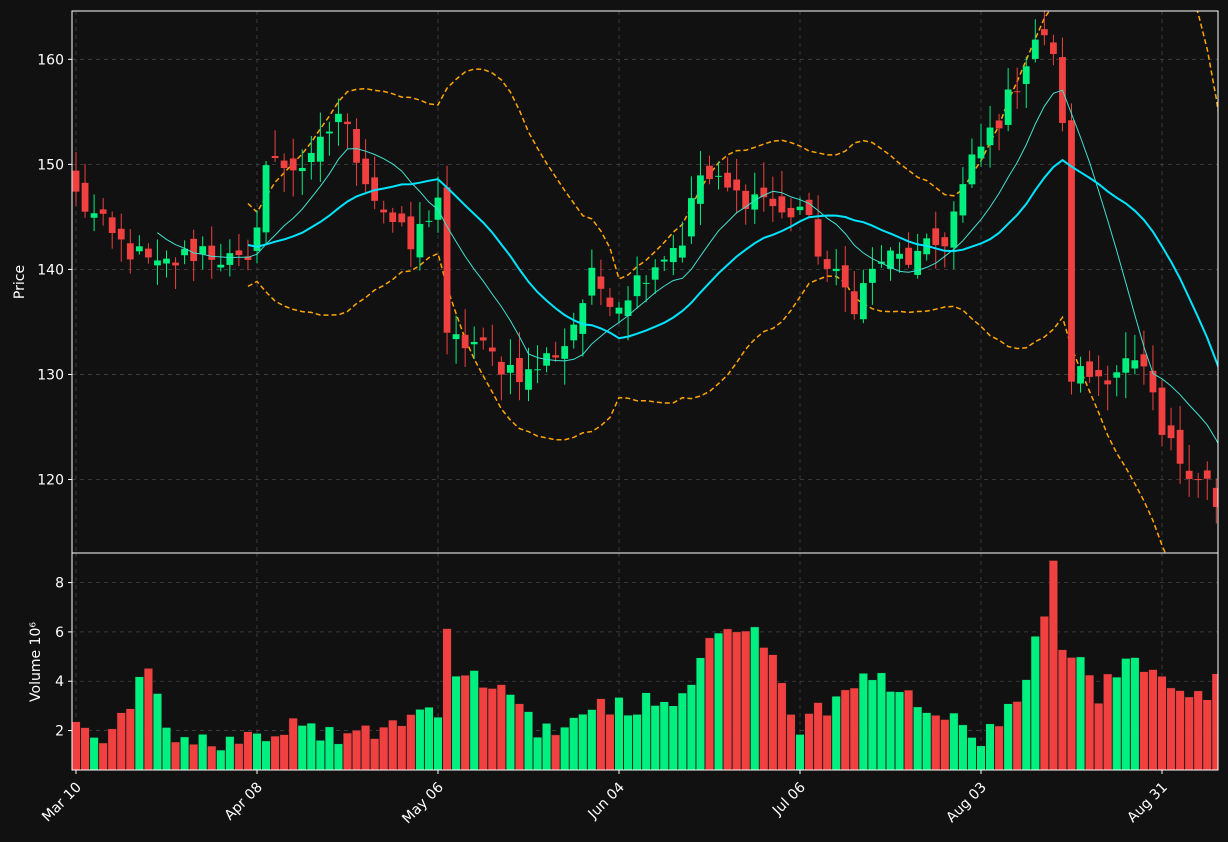 The width and height of the screenshot is (1228, 842). Describe the element at coordinates (59, 732) in the screenshot. I see `volume-tick-label: 2` at that location.